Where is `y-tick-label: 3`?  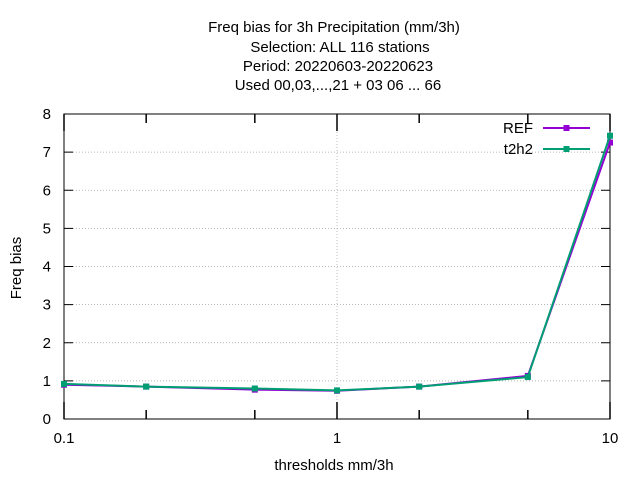
y-tick-label: 3 is located at coordinates (47, 305).